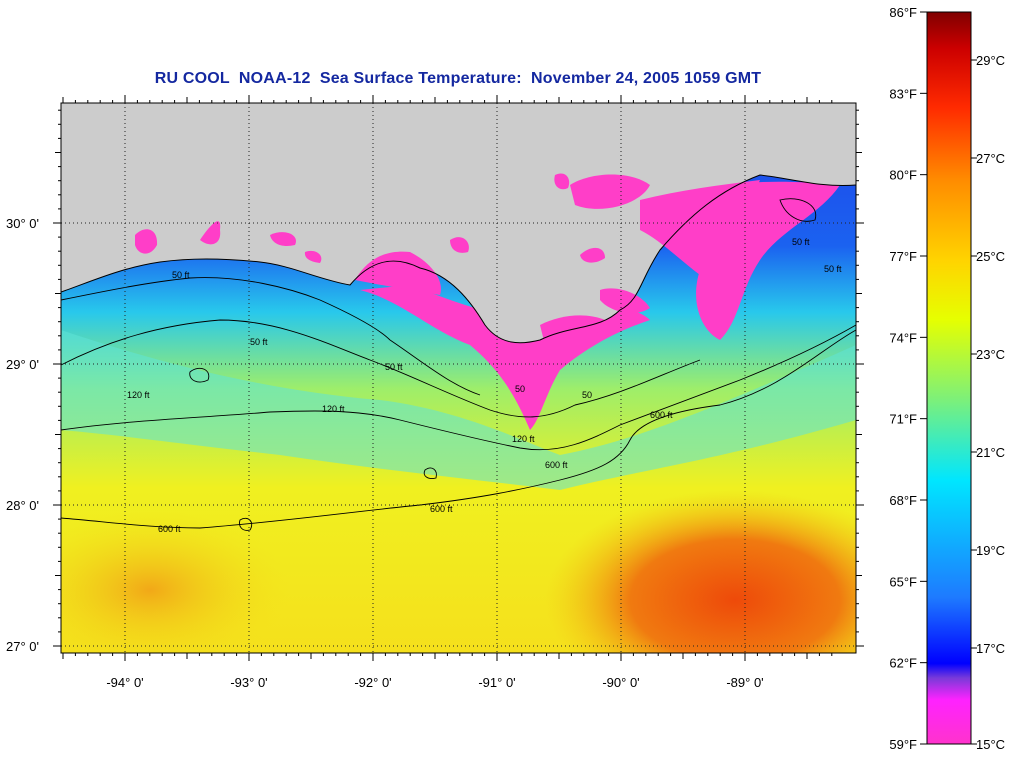 Image resolution: width=1024 pixels, height=761 pixels. What do you see at coordinates (903, 256) in the screenshot?
I see `colorbar-label-f: 77°F` at bounding box center [903, 256].